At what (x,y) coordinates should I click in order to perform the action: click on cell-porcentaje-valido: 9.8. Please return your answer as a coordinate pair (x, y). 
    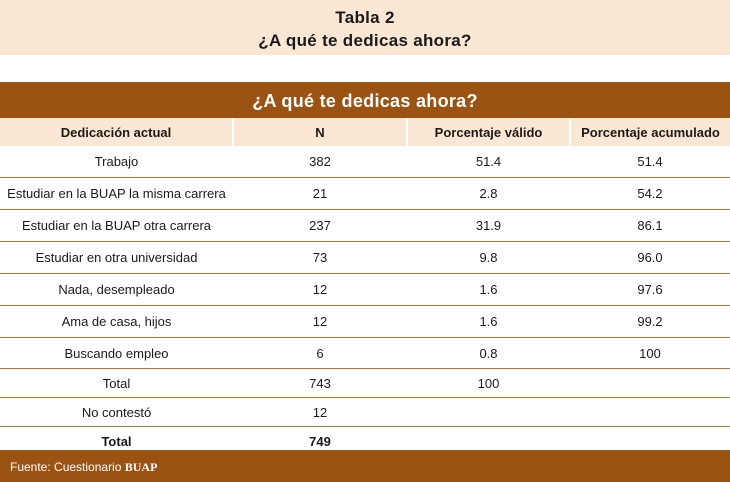
    Looking at the image, I should click on (488, 257).